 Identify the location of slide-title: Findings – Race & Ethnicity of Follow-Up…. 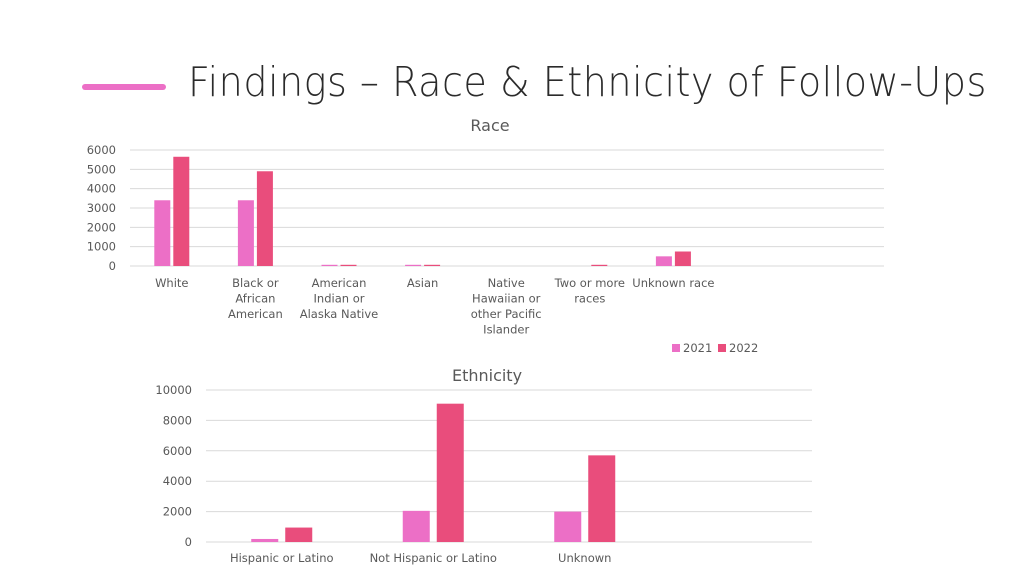
(587, 82).